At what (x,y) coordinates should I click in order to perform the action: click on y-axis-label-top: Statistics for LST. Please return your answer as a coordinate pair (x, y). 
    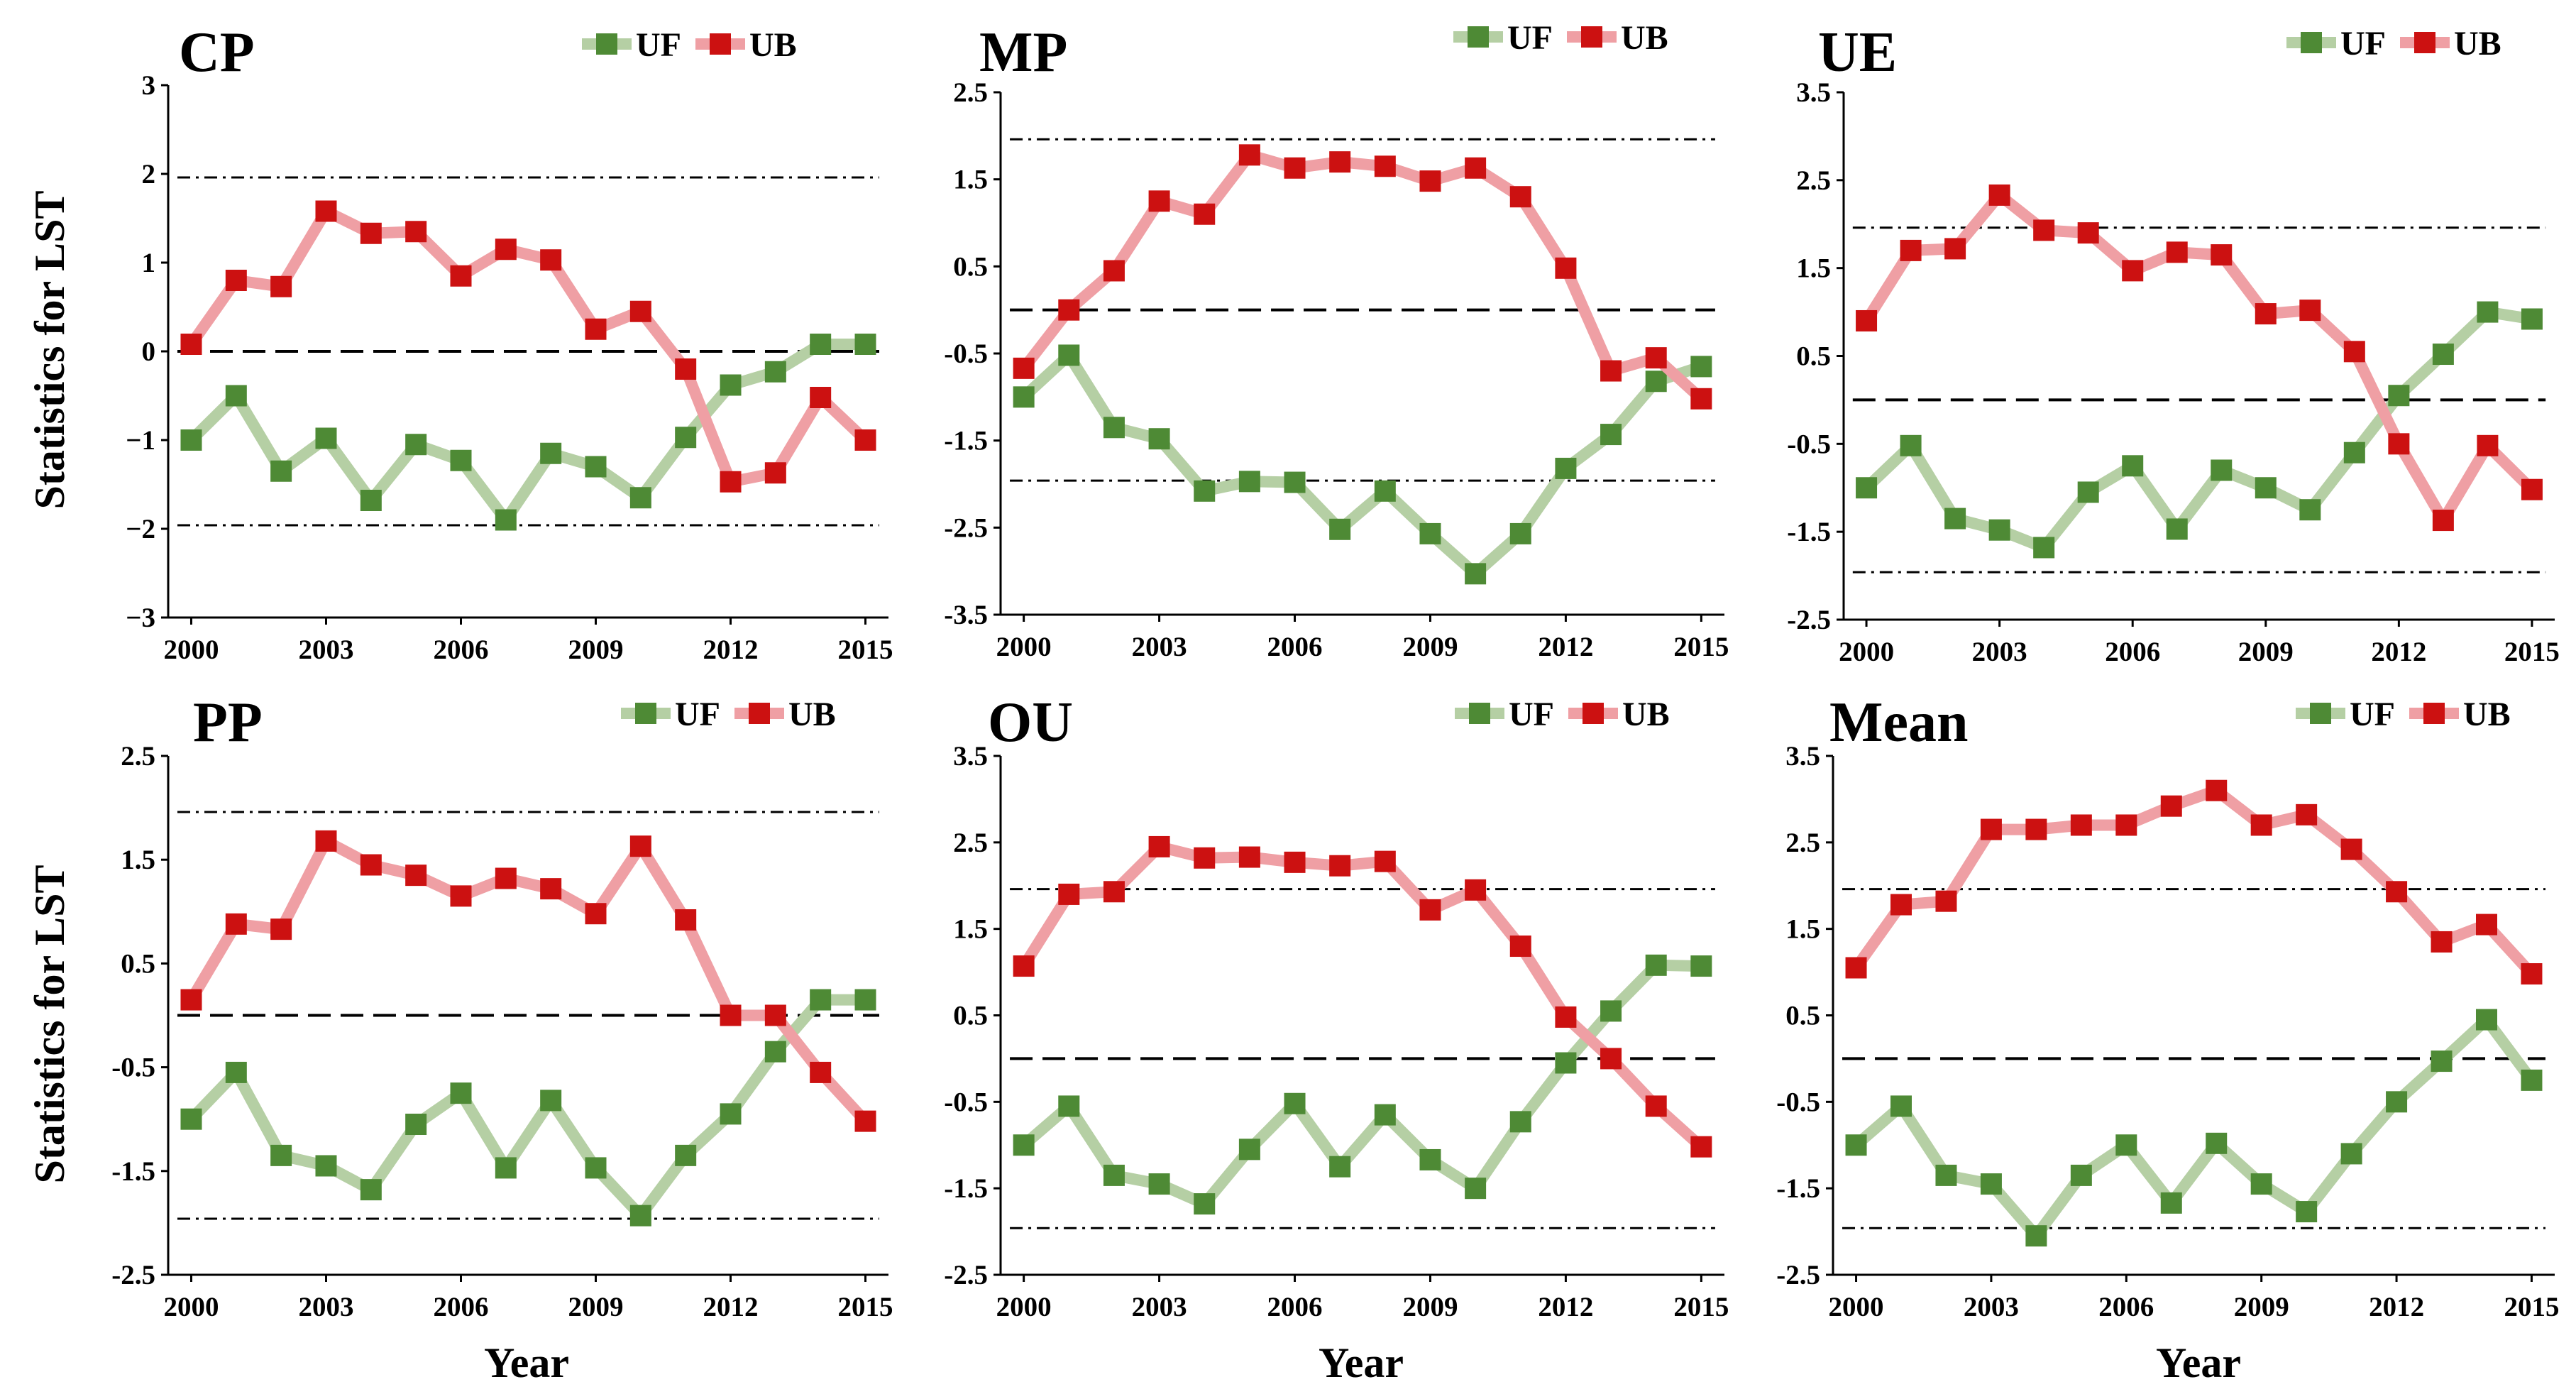
    Looking at the image, I should click on (49, 351).